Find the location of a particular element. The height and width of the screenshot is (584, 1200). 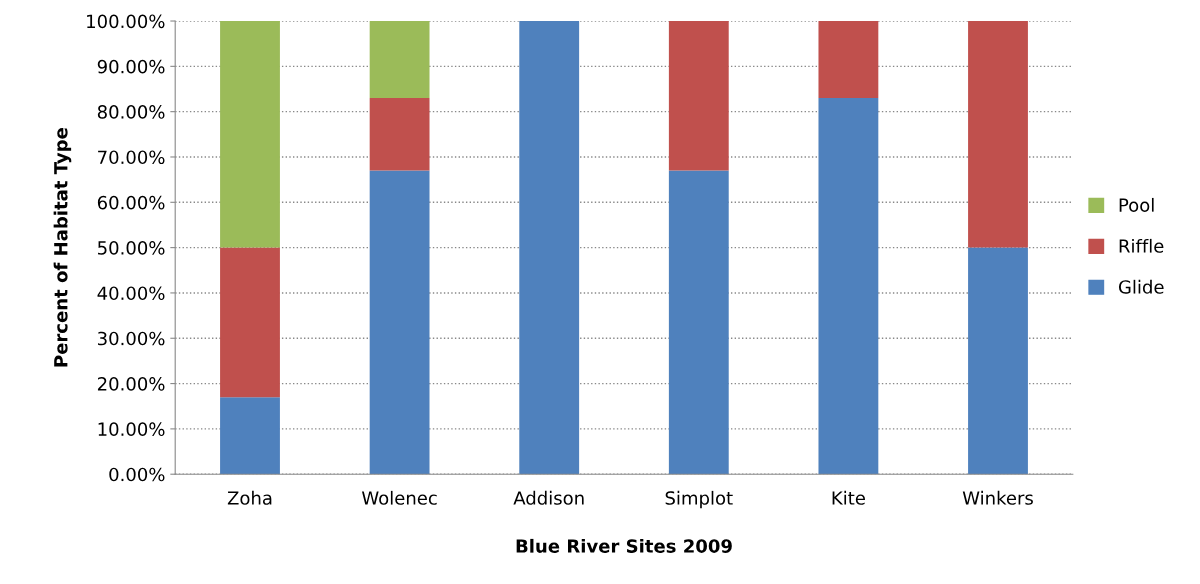

x-tick-label: Zoha is located at coordinates (249, 497).